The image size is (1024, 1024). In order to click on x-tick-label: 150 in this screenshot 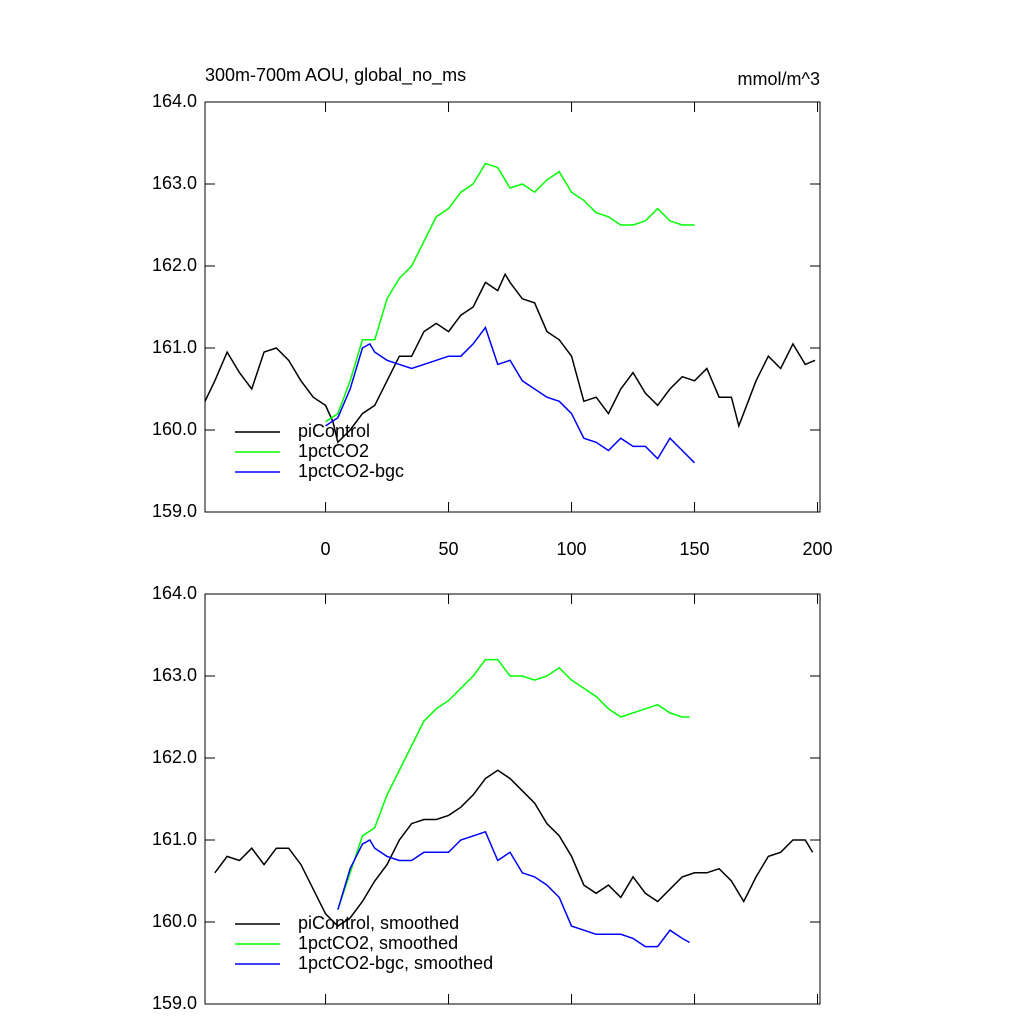, I will do `click(695, 549)`.